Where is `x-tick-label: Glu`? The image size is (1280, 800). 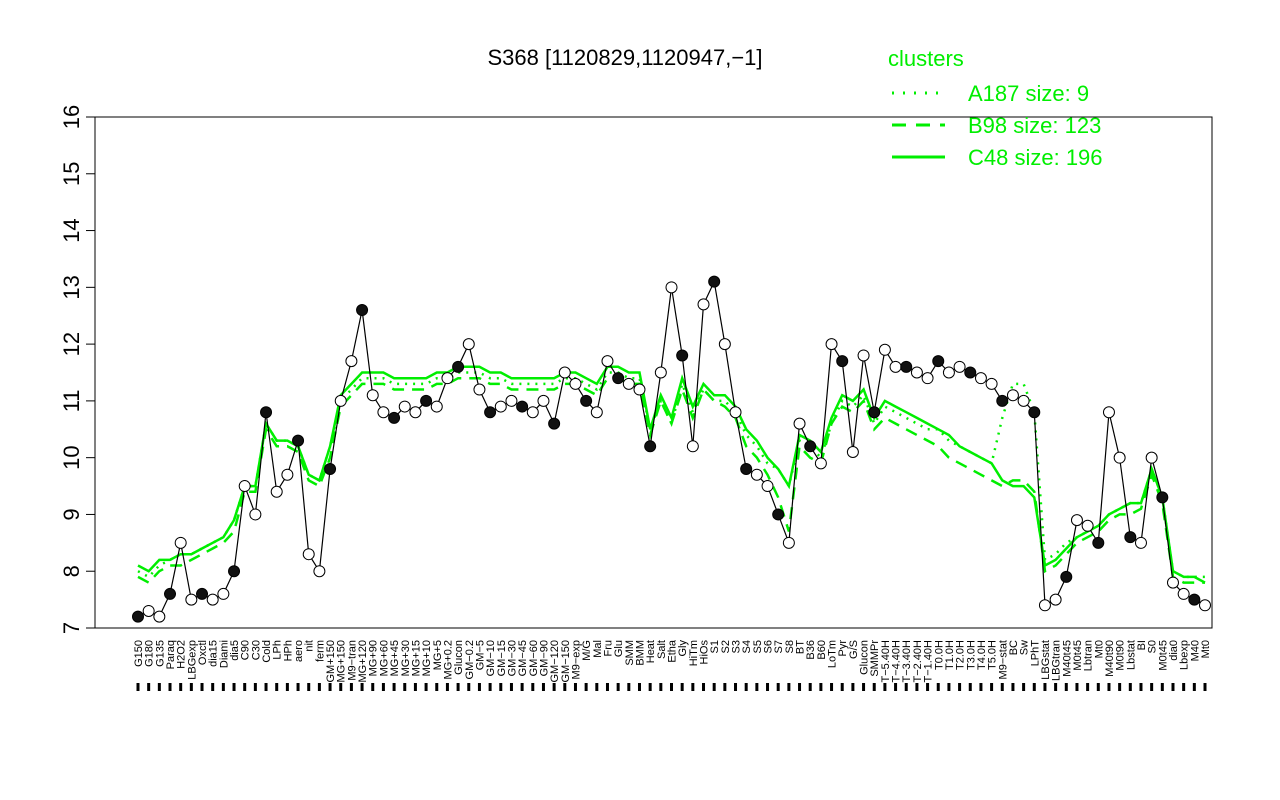 x-tick-label: Glu is located at coordinates (619, 648).